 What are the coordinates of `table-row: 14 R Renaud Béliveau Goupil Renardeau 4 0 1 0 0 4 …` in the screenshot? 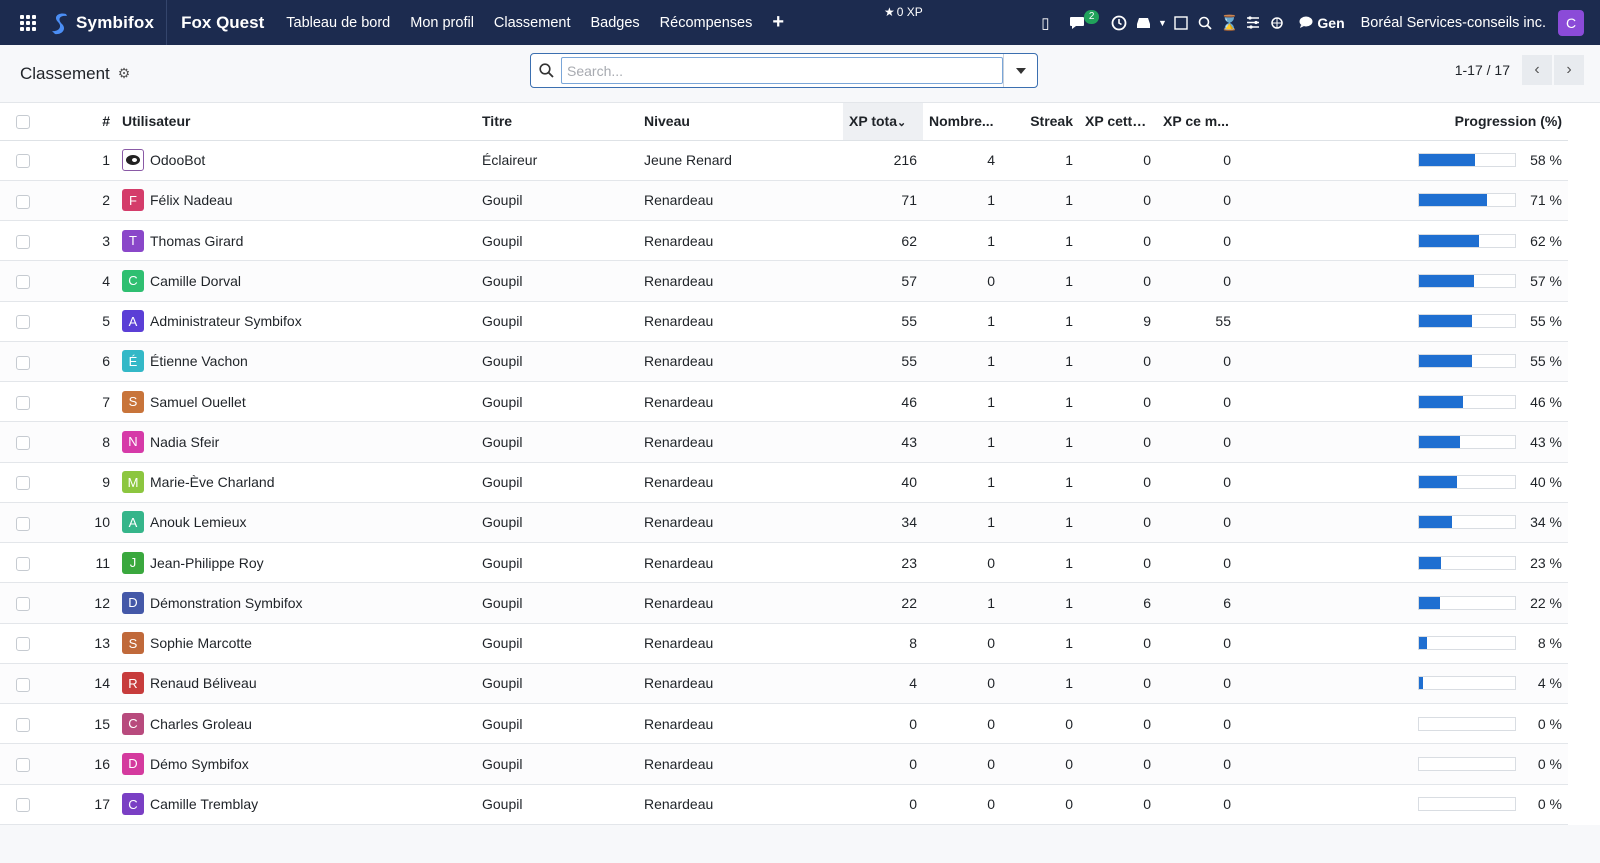 It's located at (784, 683).